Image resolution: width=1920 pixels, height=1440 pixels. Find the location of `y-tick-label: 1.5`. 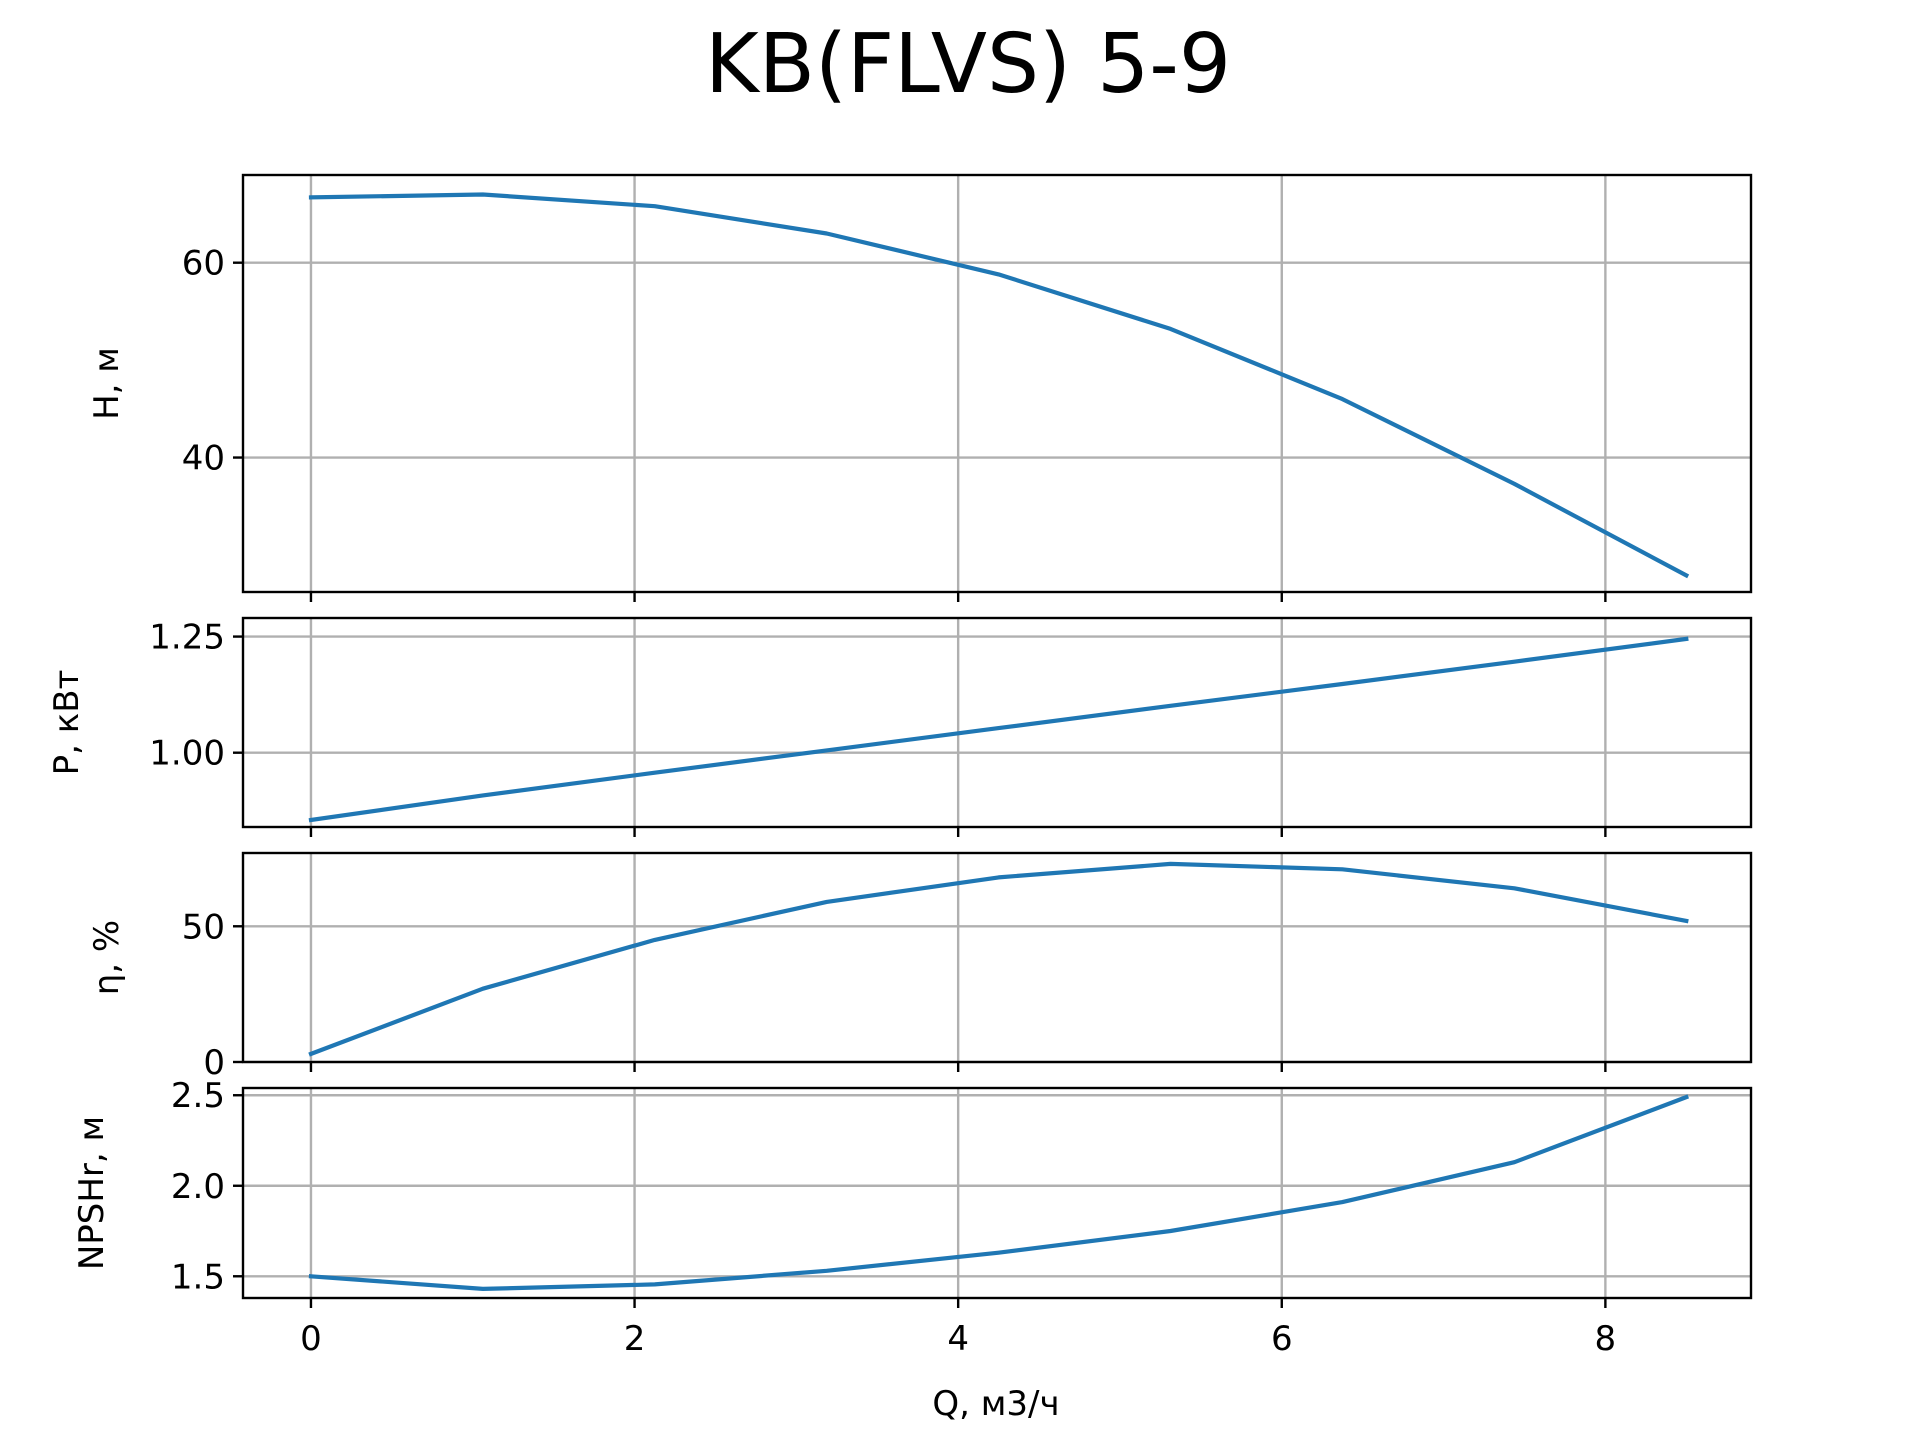

y-tick-label: 1.5 is located at coordinates (198, 1277).